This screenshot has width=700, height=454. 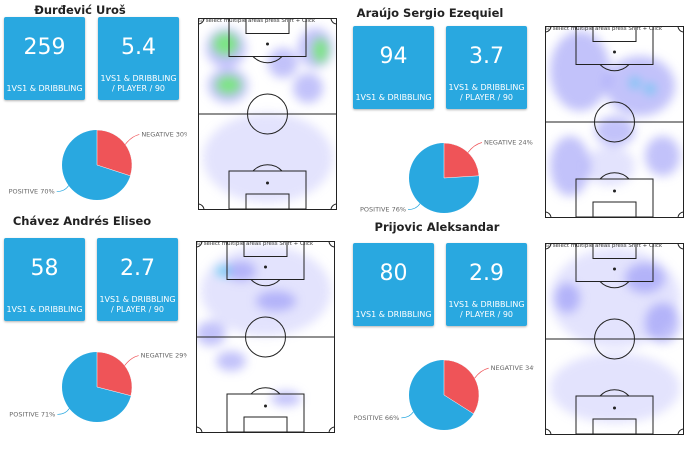 I want to click on player-name: Prijovic Aleksandar, so click(x=437, y=227).